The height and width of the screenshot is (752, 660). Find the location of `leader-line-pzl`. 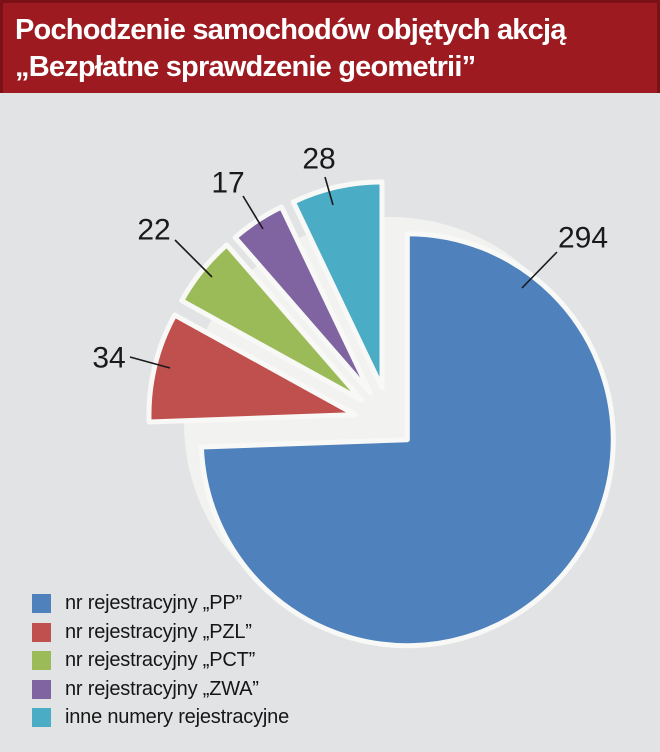

leader-line-pzl is located at coordinates (150, 362).